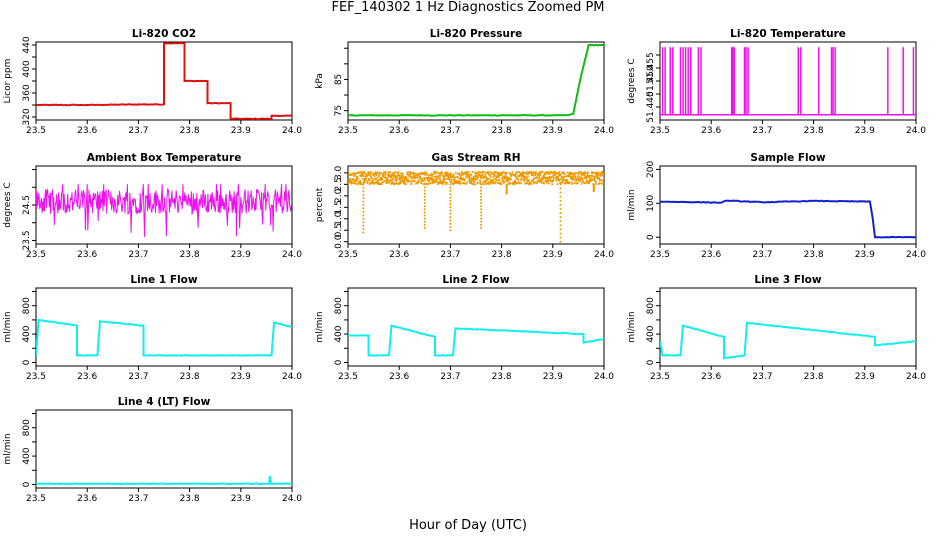  Describe the element at coordinates (27, 305) in the screenshot. I see `y-tick-label: 800` at that location.